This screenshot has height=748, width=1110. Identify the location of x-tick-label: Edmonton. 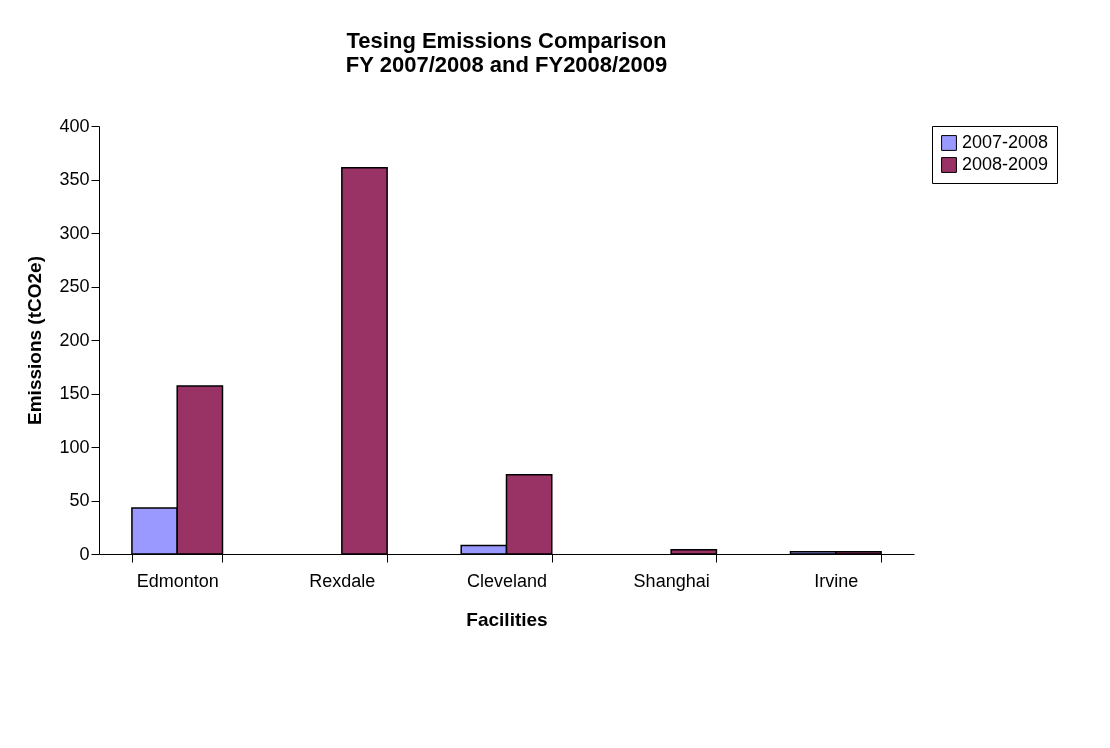
(177, 580).